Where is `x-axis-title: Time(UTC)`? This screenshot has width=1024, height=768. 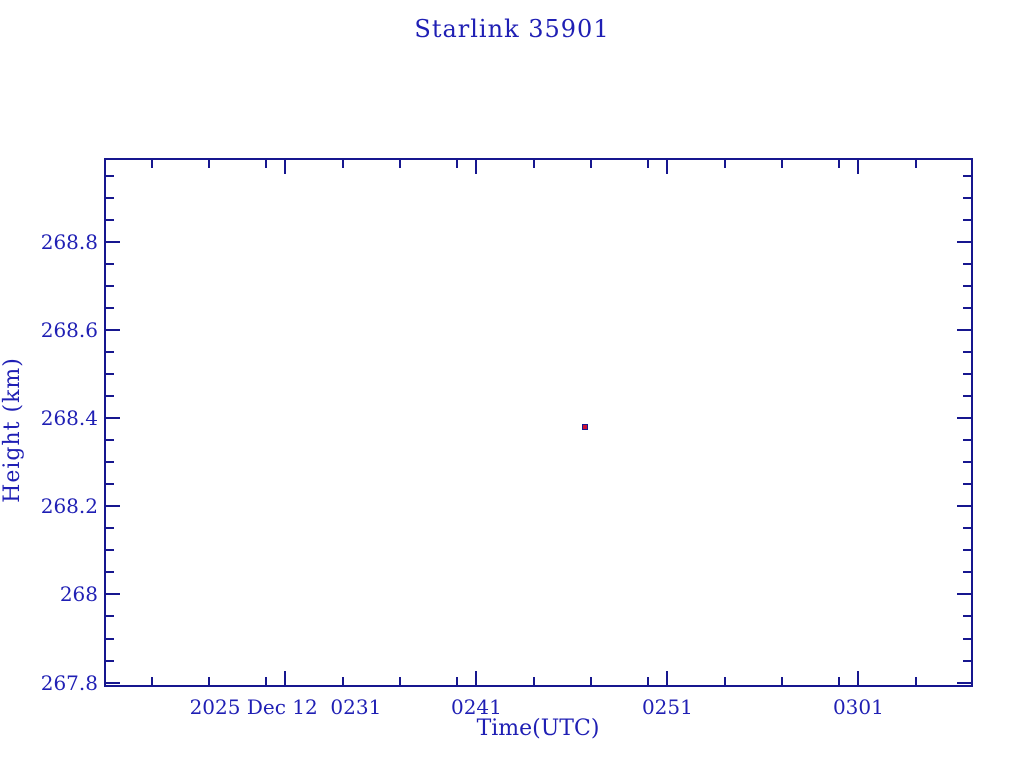 x-axis-title: Time(UTC) is located at coordinates (538, 728).